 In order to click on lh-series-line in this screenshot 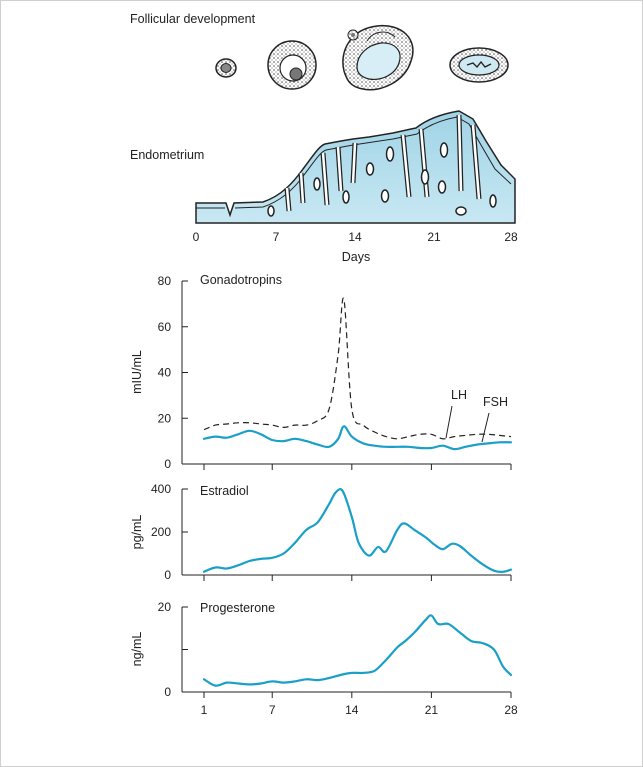, I will do `click(357, 368)`.